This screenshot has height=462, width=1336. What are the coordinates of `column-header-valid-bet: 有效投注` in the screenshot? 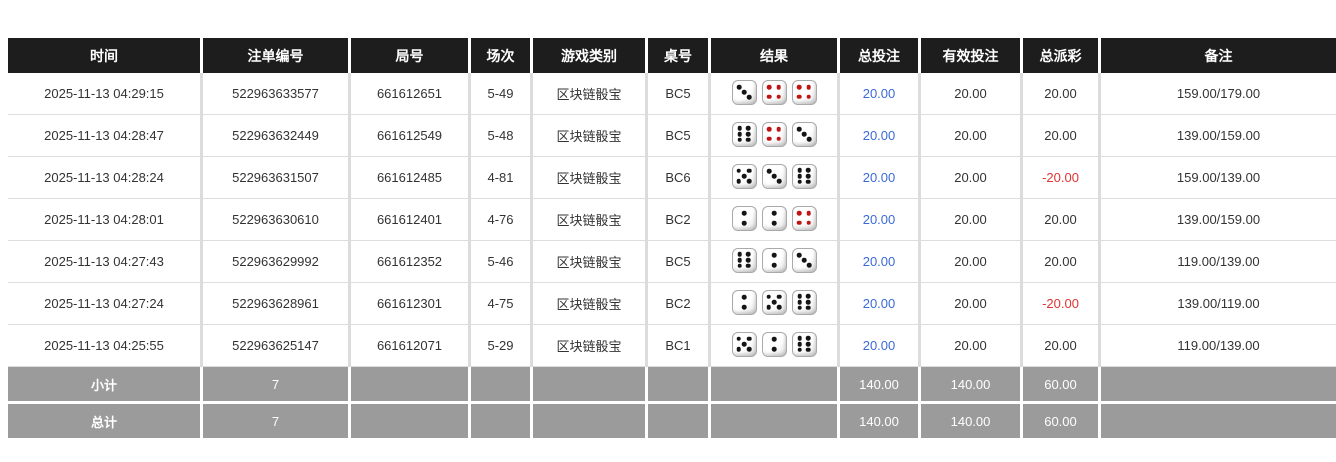 It's located at (972, 55).